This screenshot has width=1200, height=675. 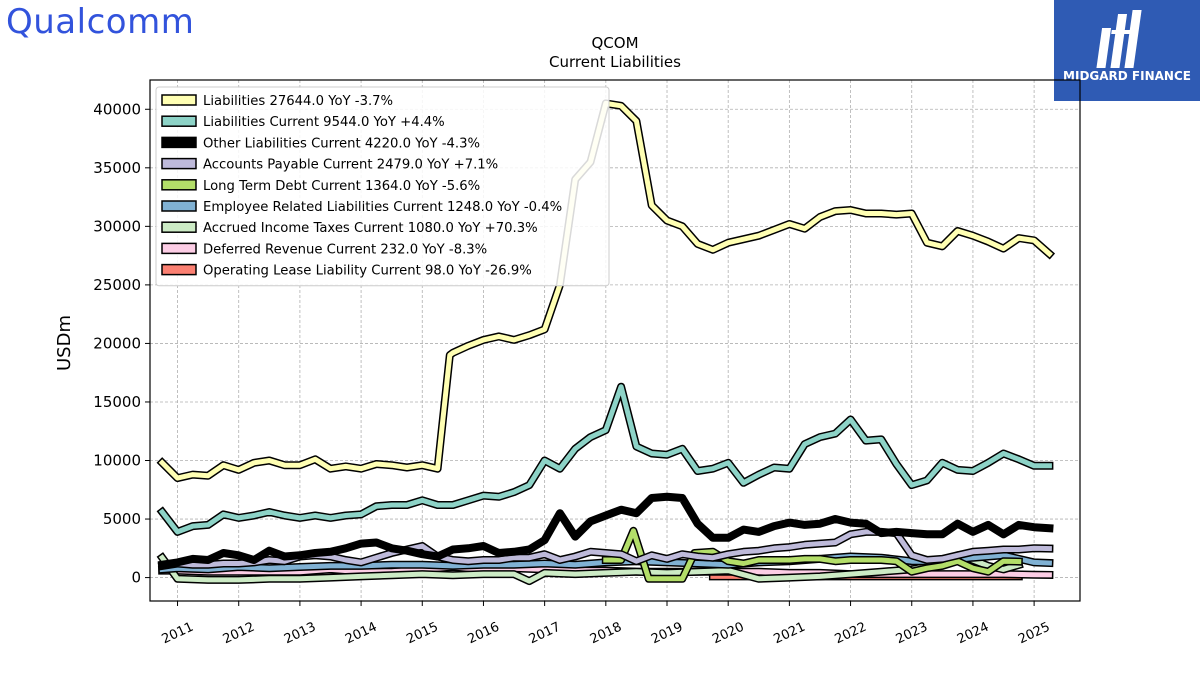 I want to click on legend-entry-liabilities-current: Liabilities Current 9544.0 YoY +4.4%, so click(x=324, y=122).